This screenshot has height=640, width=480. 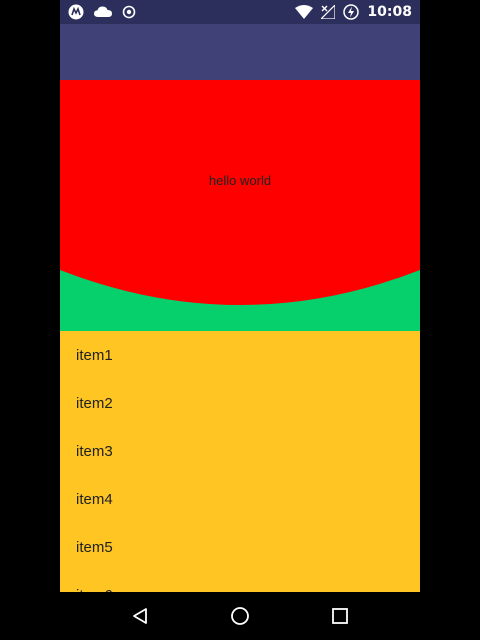 I want to click on wifi-icon, so click(x=304, y=12).